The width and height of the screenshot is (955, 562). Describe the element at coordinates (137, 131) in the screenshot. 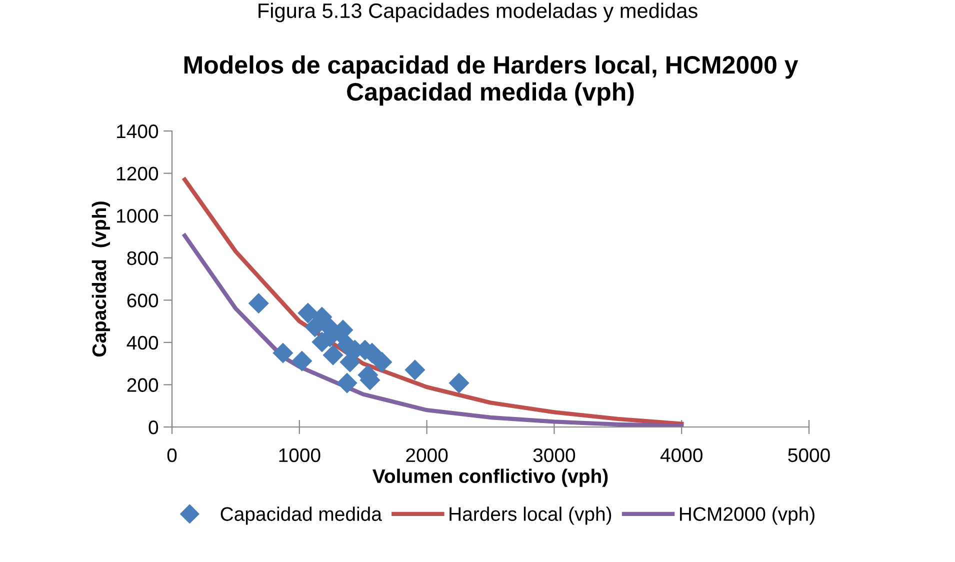

I see `y-tick-label: 1400` at that location.